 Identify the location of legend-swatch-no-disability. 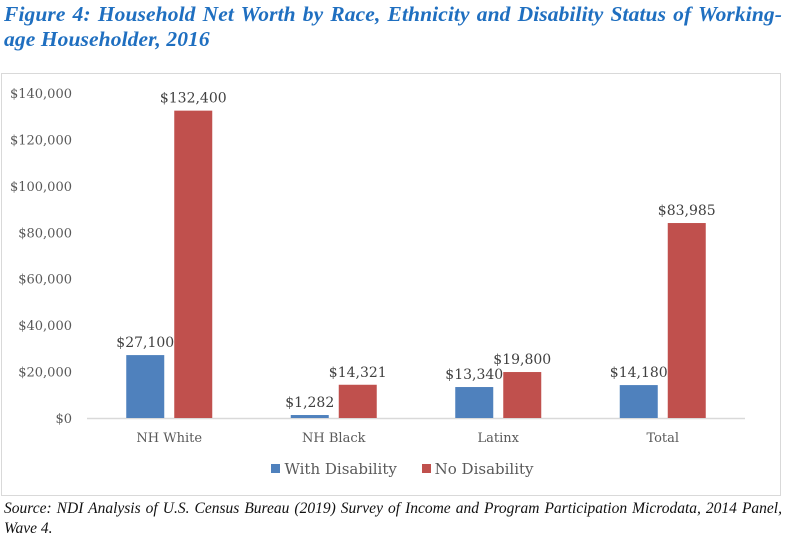
(426, 468).